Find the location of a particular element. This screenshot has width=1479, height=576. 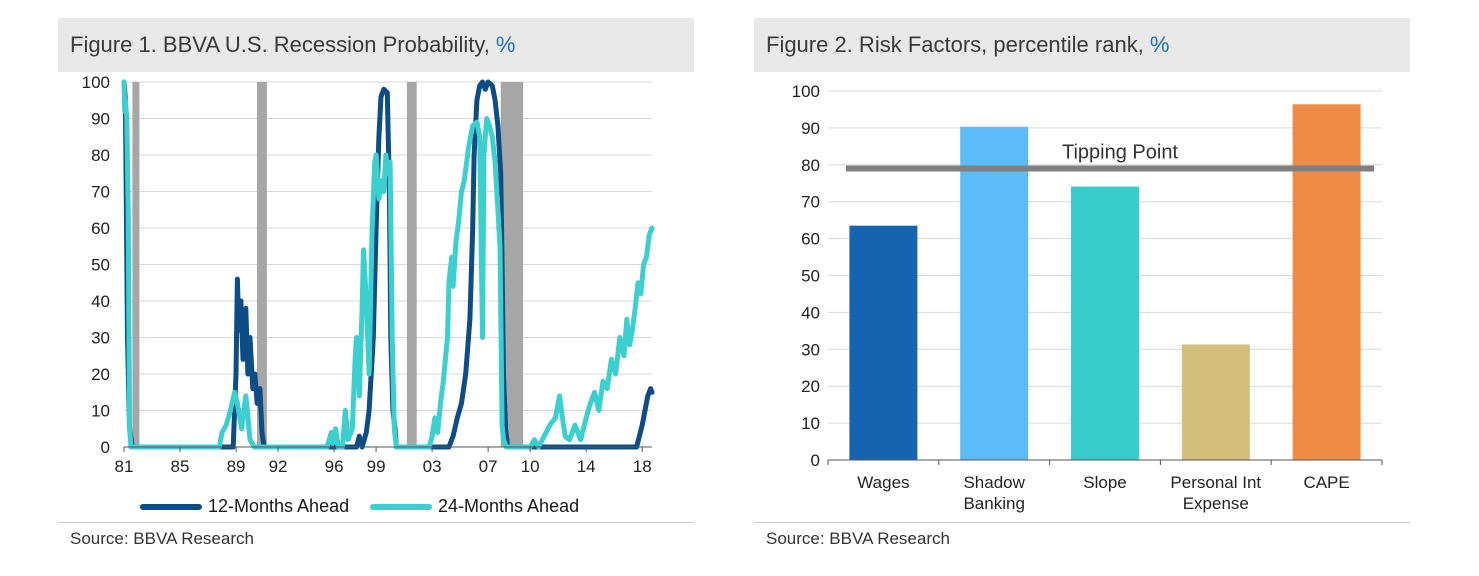

figure-2-title-unit: % is located at coordinates (1159, 44).